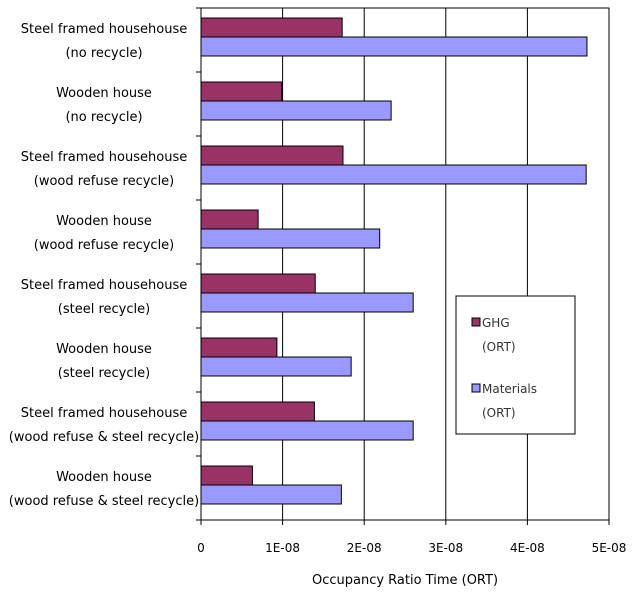 This screenshot has height=595, width=632. What do you see at coordinates (496, 323) in the screenshot?
I see `legend-label: GHG` at bounding box center [496, 323].